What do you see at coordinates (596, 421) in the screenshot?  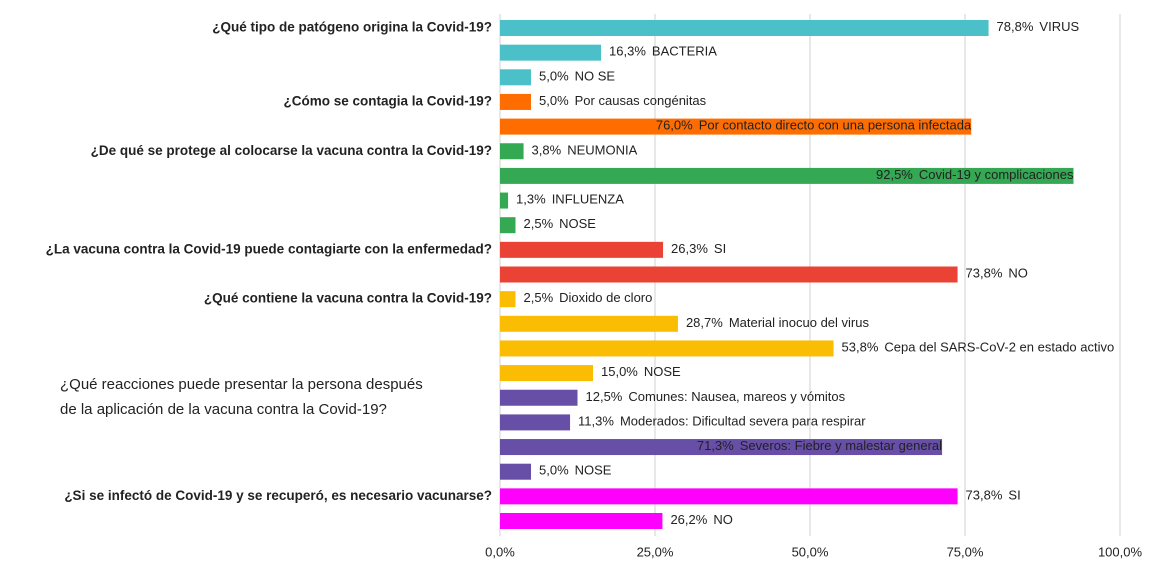 I see `value-text: 11,3%` at bounding box center [596, 421].